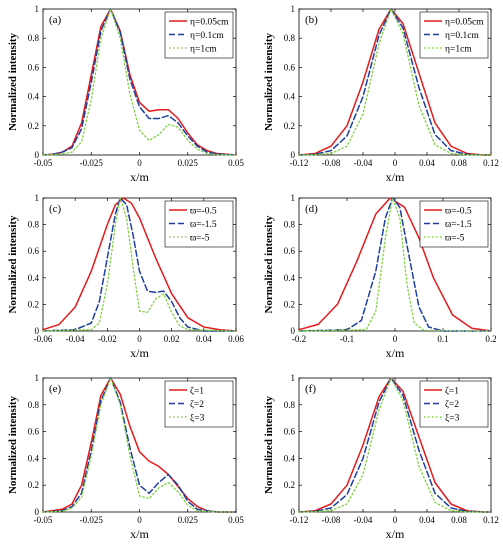 The height and width of the screenshot is (550, 503). What do you see at coordinates (347, 339) in the screenshot?
I see `x-tick-label: -0.1` at bounding box center [347, 339].